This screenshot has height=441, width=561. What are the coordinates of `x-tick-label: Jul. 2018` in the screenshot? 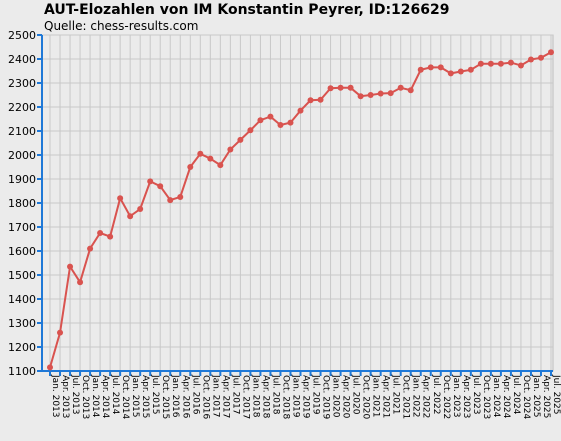 It's located at (275, 394).